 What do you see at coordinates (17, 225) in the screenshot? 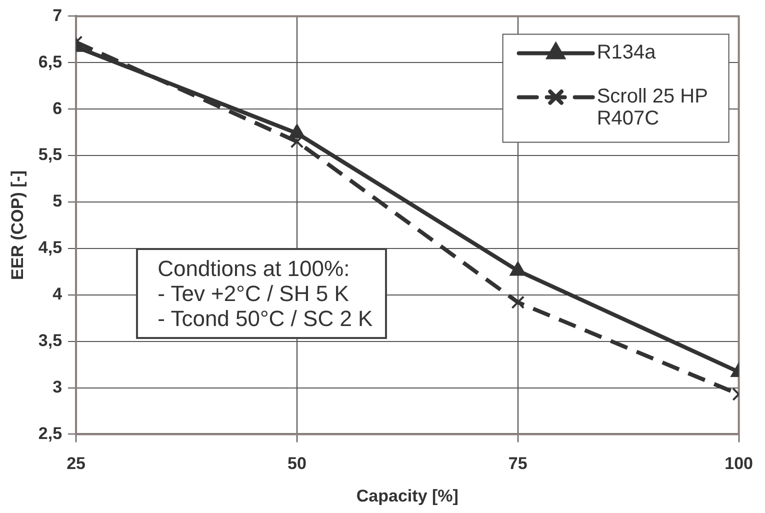
I see `y-axis-title: EER (COP) [-]` at bounding box center [17, 225].